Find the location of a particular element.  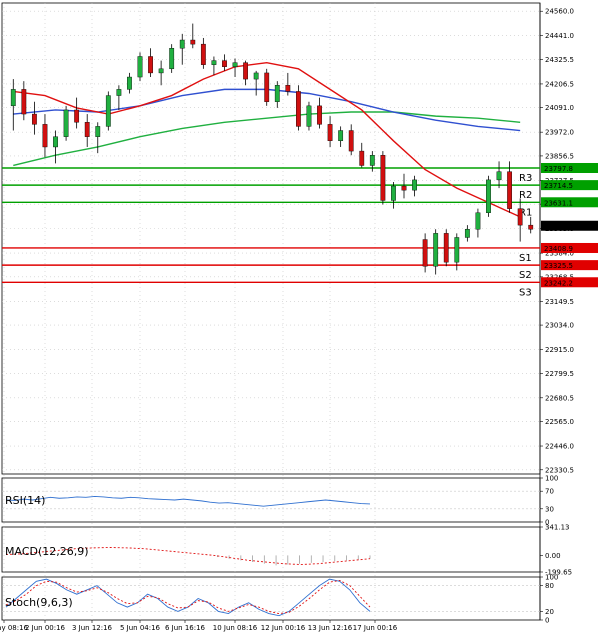

y-tick-label: 22799.5 is located at coordinates (559, 374).